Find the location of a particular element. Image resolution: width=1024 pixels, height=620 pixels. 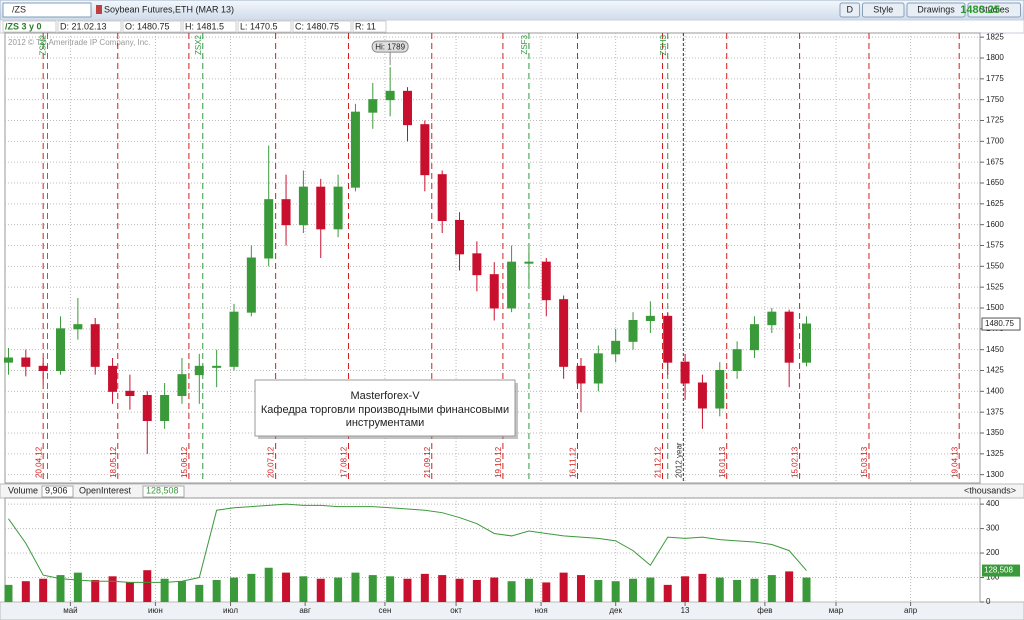

info-field: C: 1480.75 is located at coordinates (317, 26).